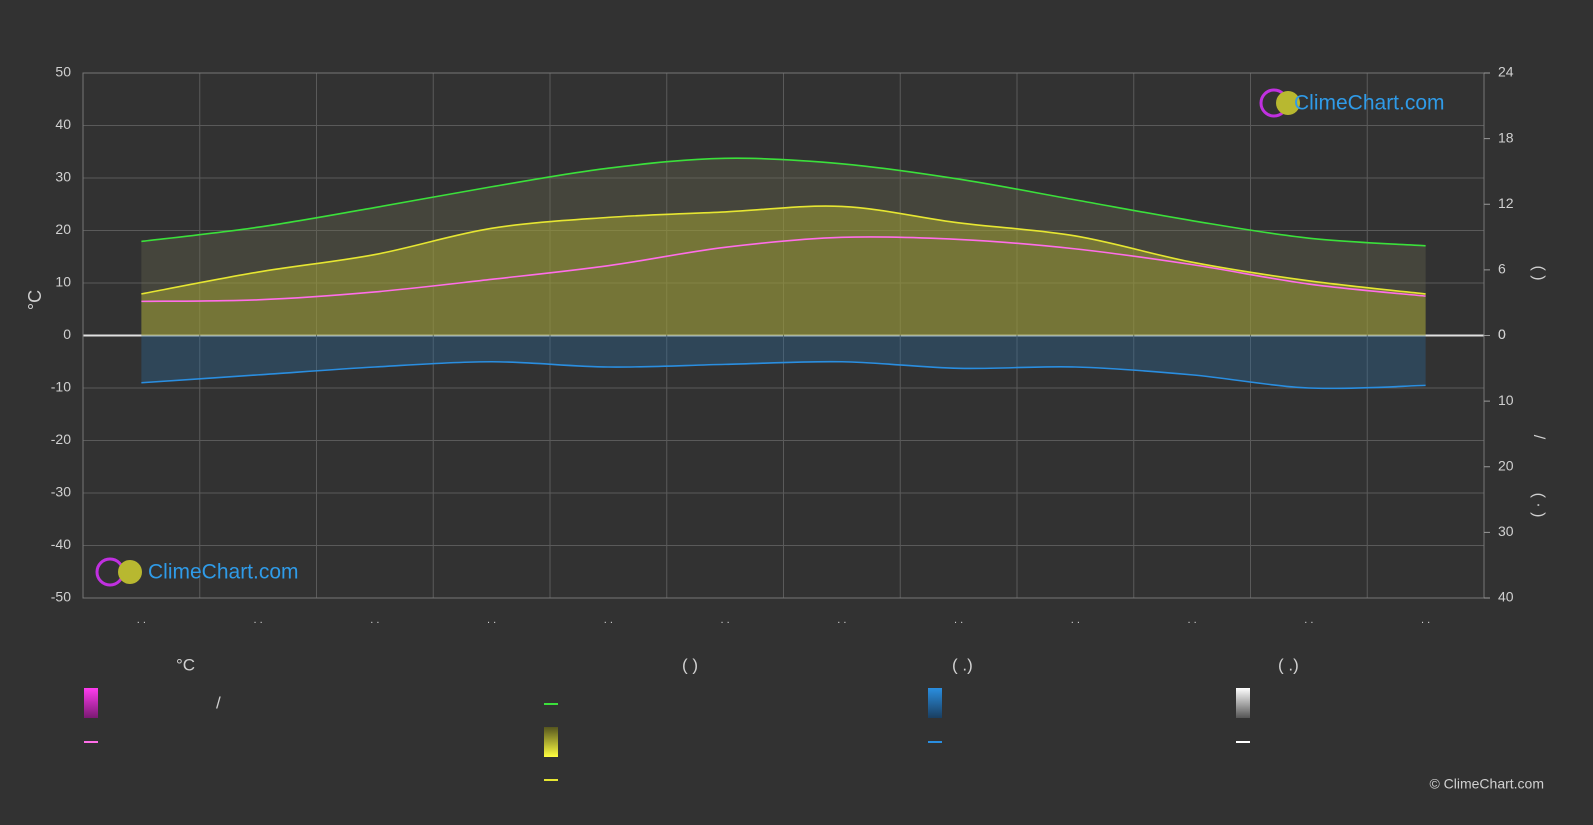  I want to click on legend-header: °C, so click(185, 664).